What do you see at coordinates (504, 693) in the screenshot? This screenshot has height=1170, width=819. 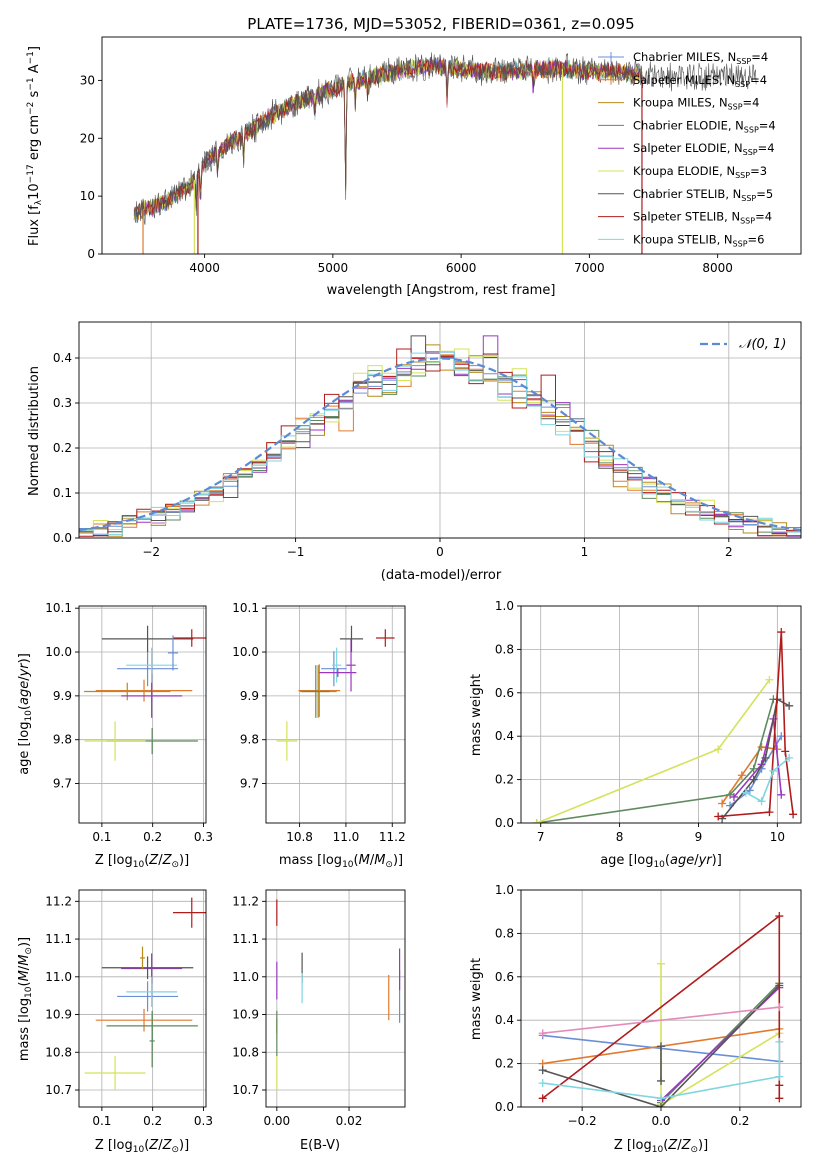 I see `weight_vs_age-ytick-label: 0.6` at bounding box center [504, 693].